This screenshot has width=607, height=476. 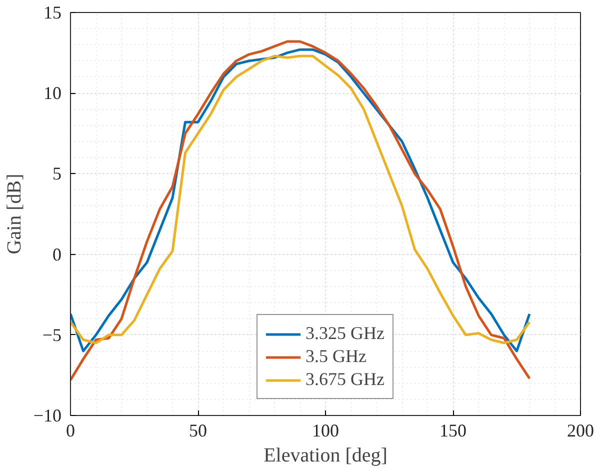 I want to click on y-tick-label: −5, so click(x=52, y=334).